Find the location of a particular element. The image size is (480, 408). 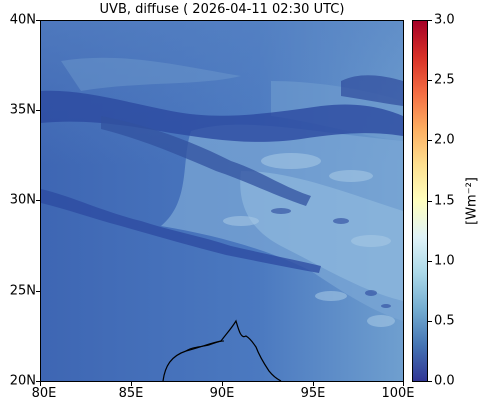

lon-tick-80e: 80E is located at coordinates (44, 393).